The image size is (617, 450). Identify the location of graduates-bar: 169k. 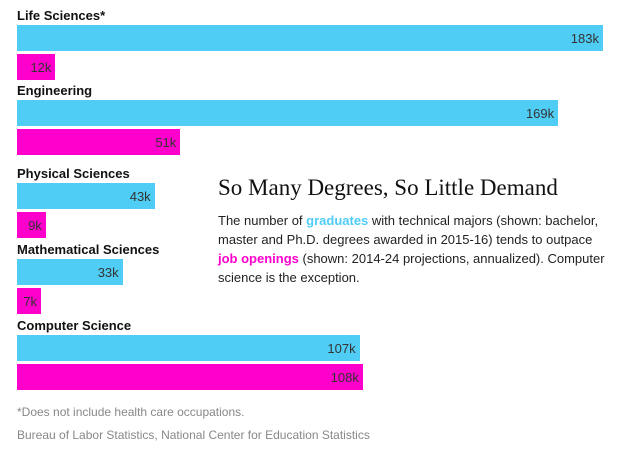
(288, 113).